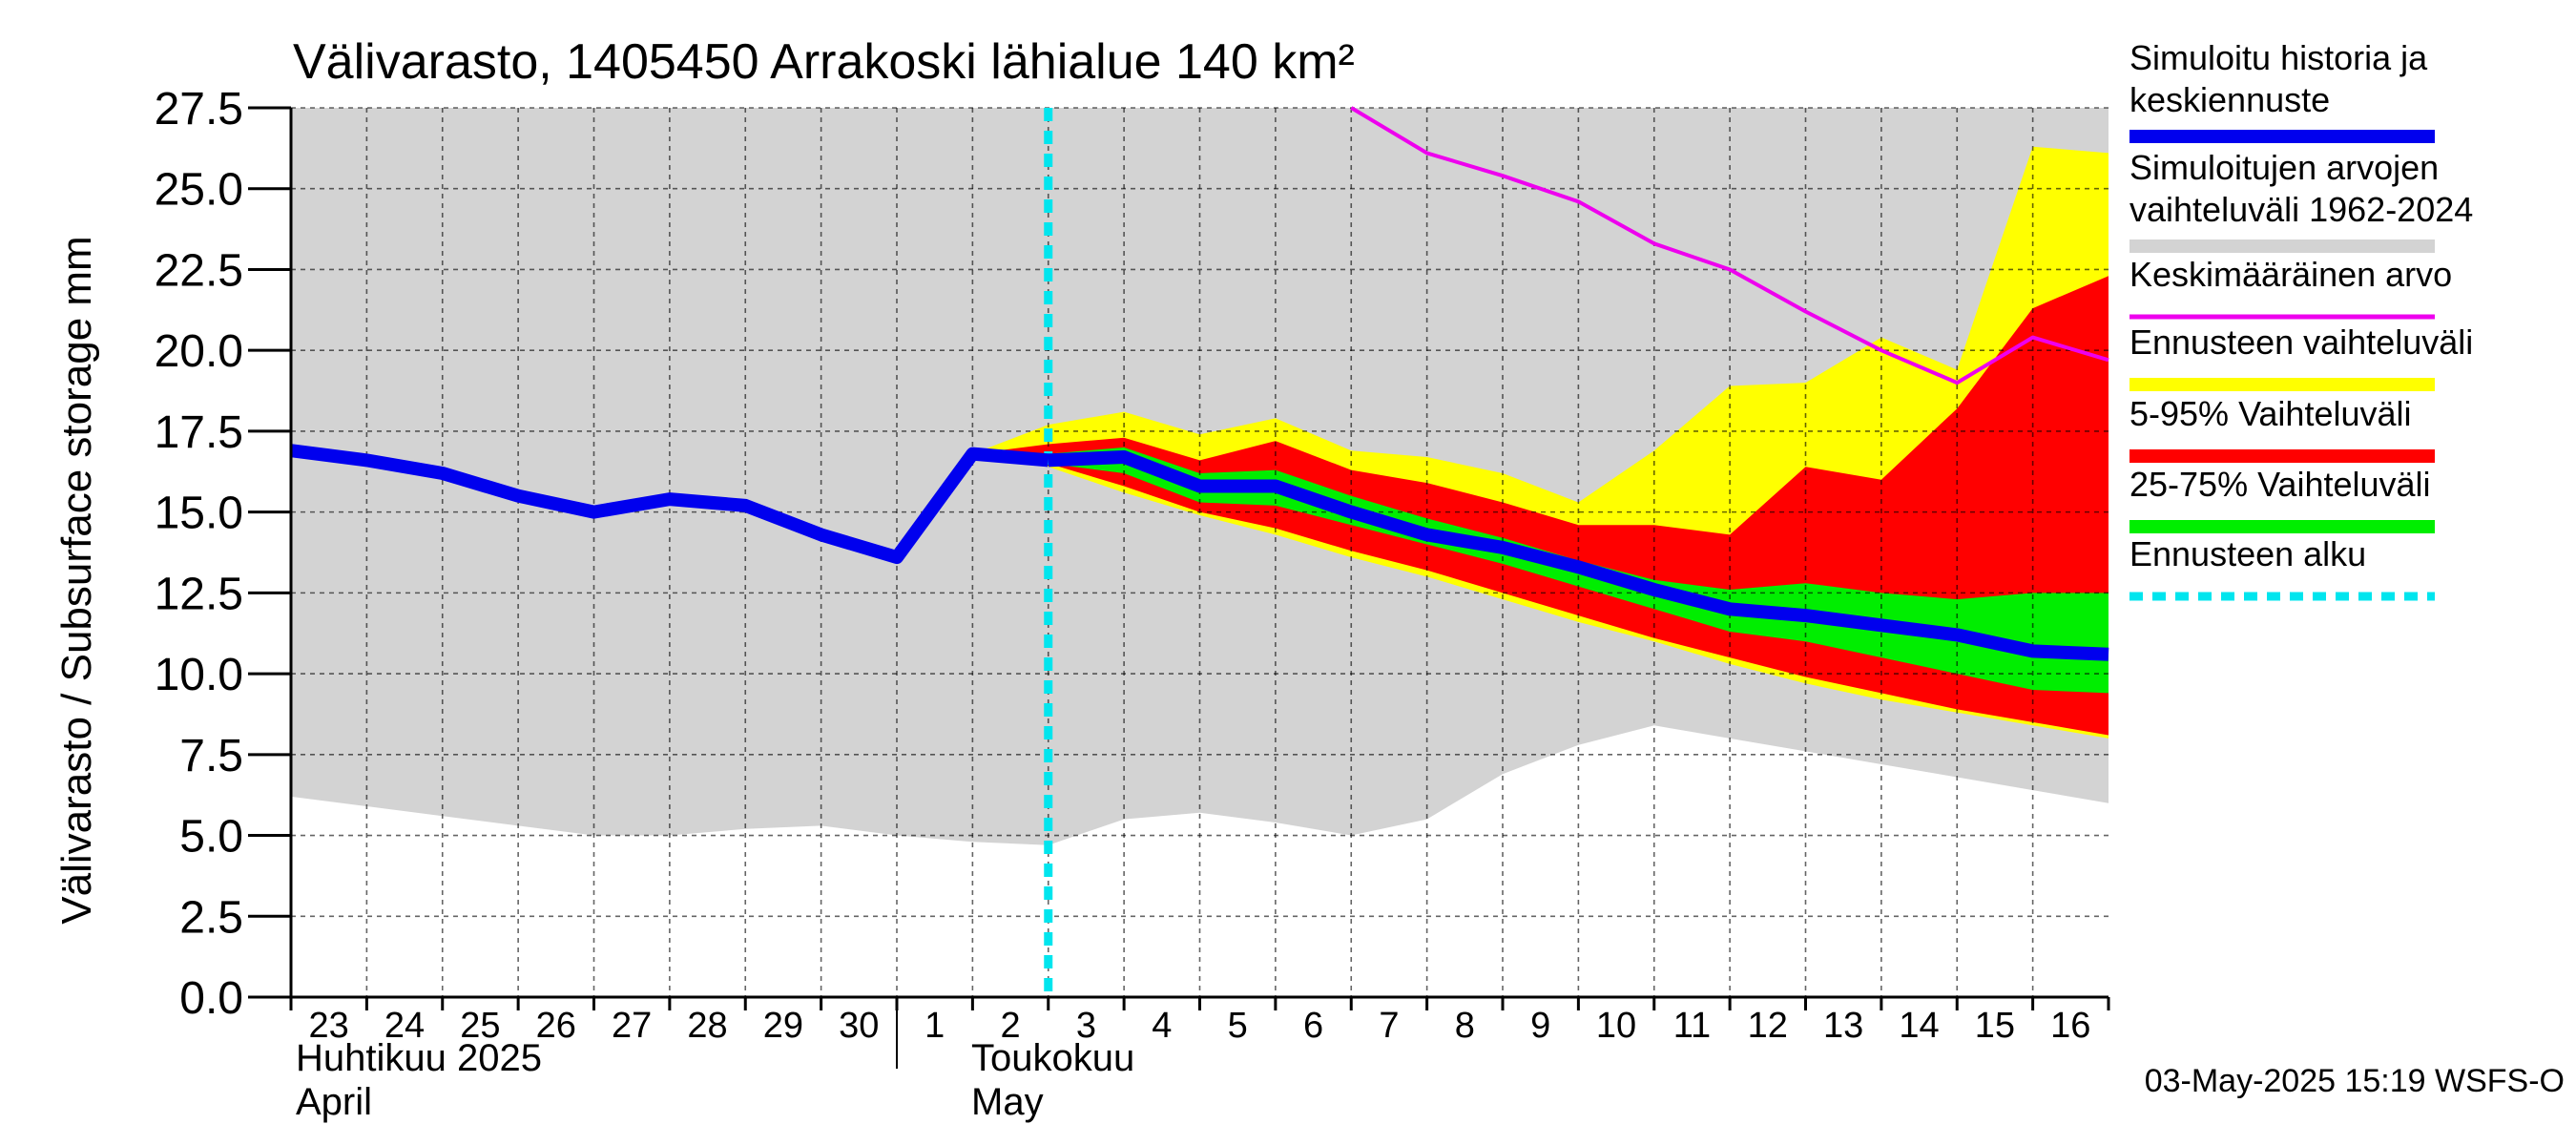 This screenshot has width=2576, height=1145. Describe the element at coordinates (1729, 245) in the screenshot. I see `mean-value-line` at that location.